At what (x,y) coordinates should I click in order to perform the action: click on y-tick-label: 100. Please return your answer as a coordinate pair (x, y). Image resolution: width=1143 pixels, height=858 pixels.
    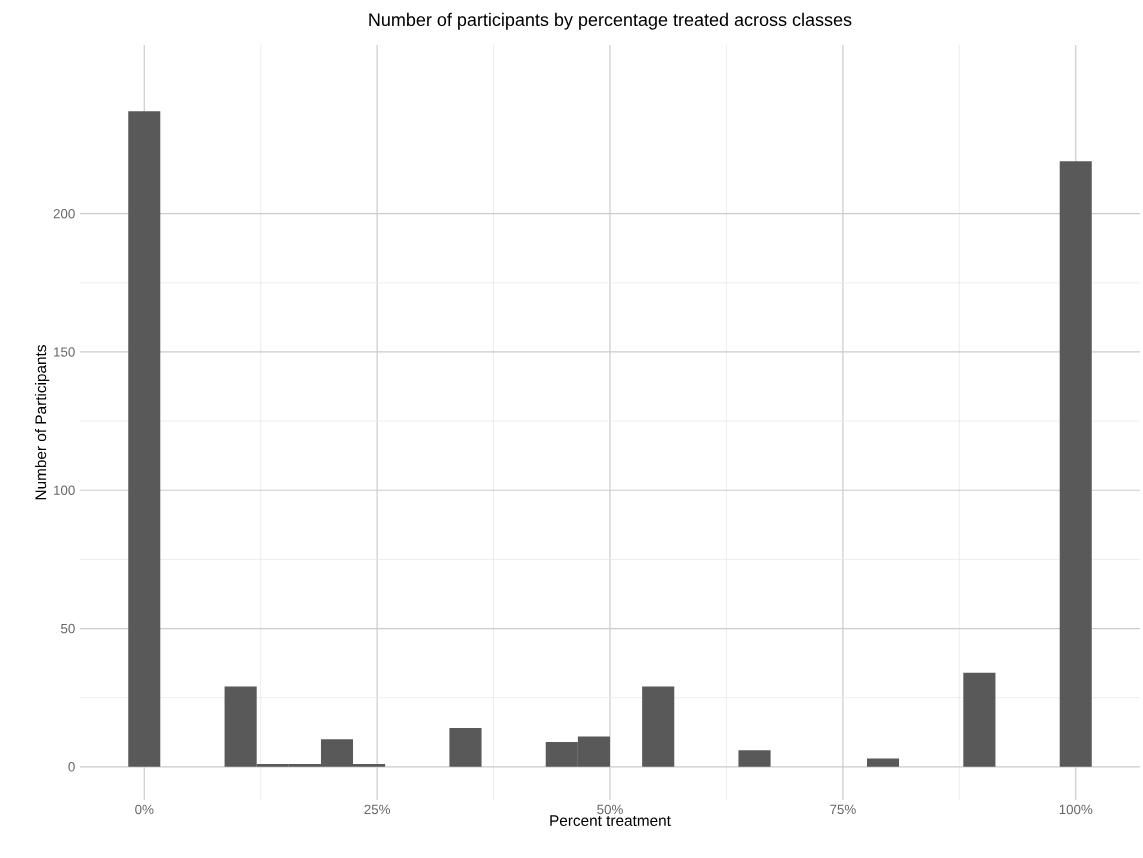
    Looking at the image, I should click on (64, 490).